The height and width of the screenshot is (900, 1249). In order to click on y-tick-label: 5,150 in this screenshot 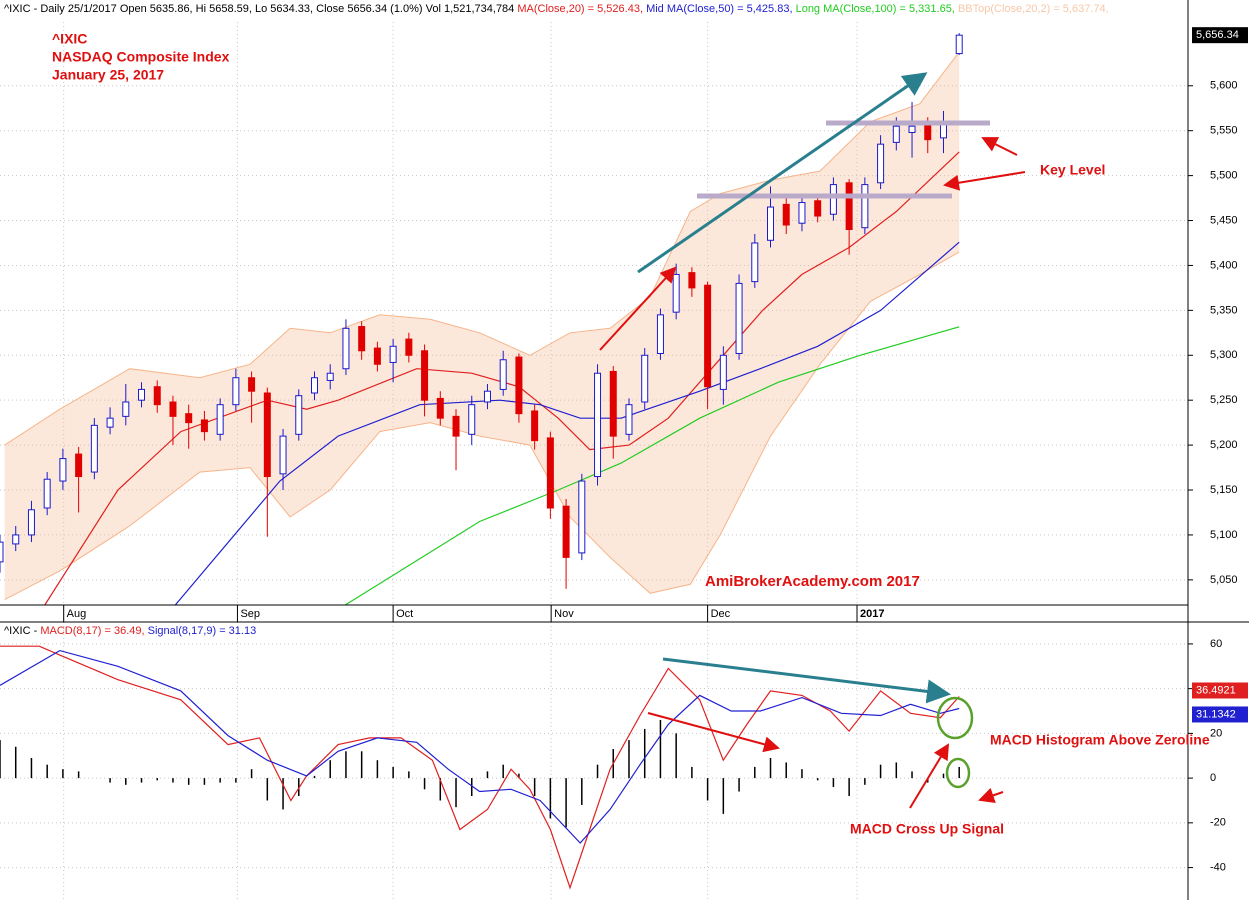, I will do `click(1224, 490)`.